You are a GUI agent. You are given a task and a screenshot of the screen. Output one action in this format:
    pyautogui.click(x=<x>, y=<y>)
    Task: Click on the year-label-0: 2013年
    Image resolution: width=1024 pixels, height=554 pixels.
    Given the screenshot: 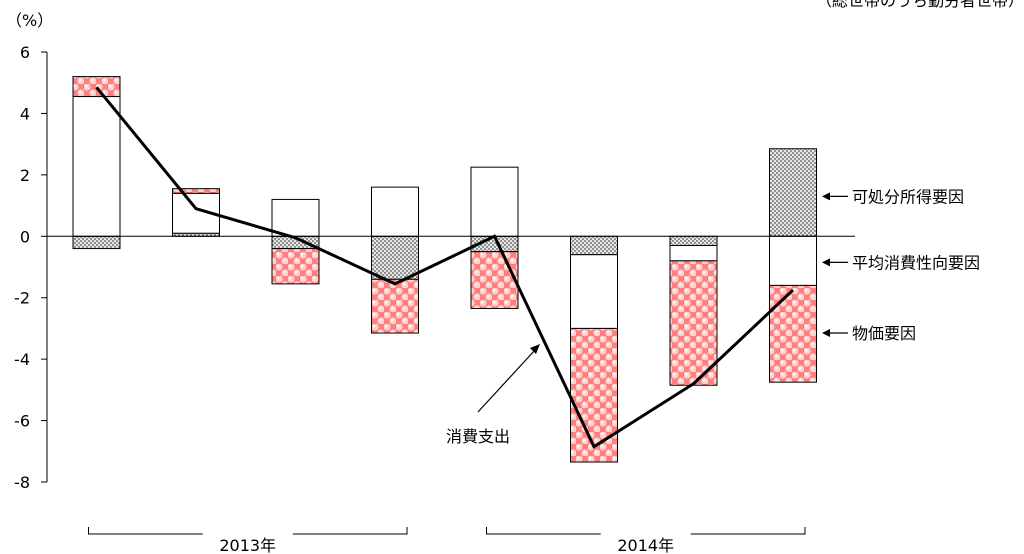 What is the action you would take?
    pyautogui.click(x=247, y=545)
    